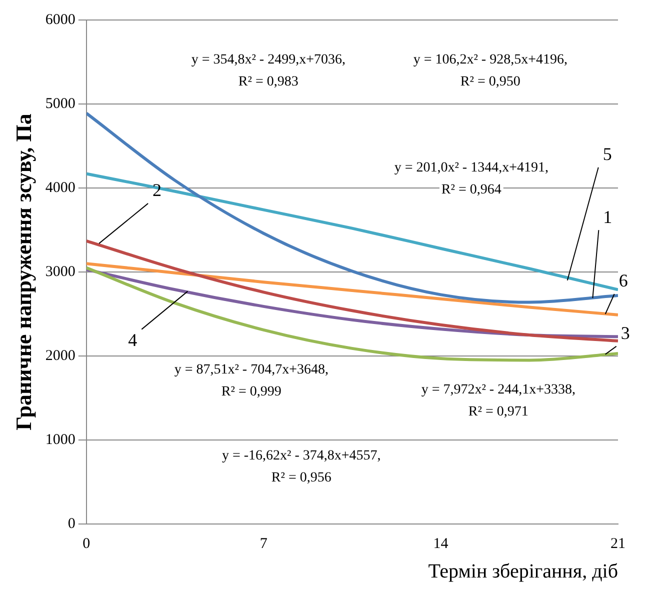 This screenshot has width=659, height=603. What do you see at coordinates (498, 401) in the screenshot?
I see `annotation: y = 7,972x² - 244,1x+3338, R² = 0,971` at bounding box center [498, 401].